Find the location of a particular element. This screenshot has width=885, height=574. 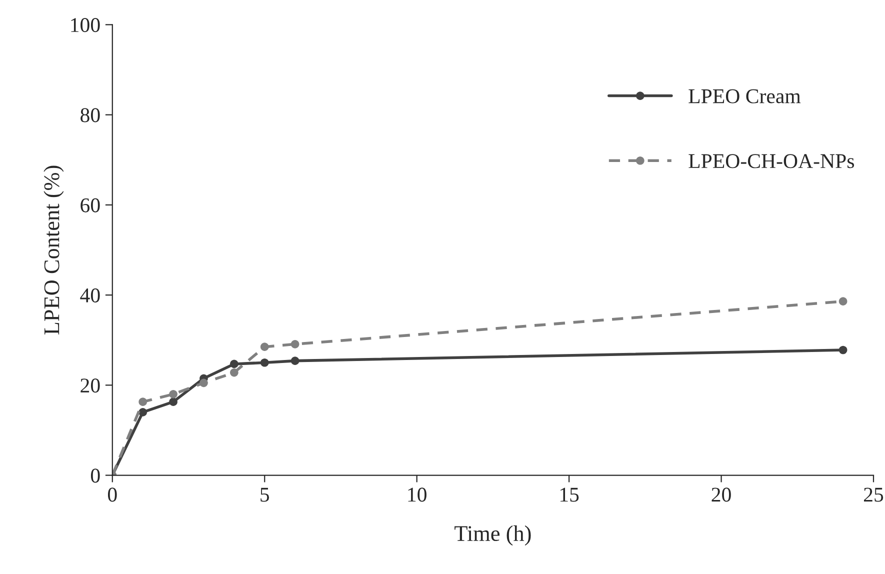

y-tick-label: 0 is located at coordinates (95, 475).